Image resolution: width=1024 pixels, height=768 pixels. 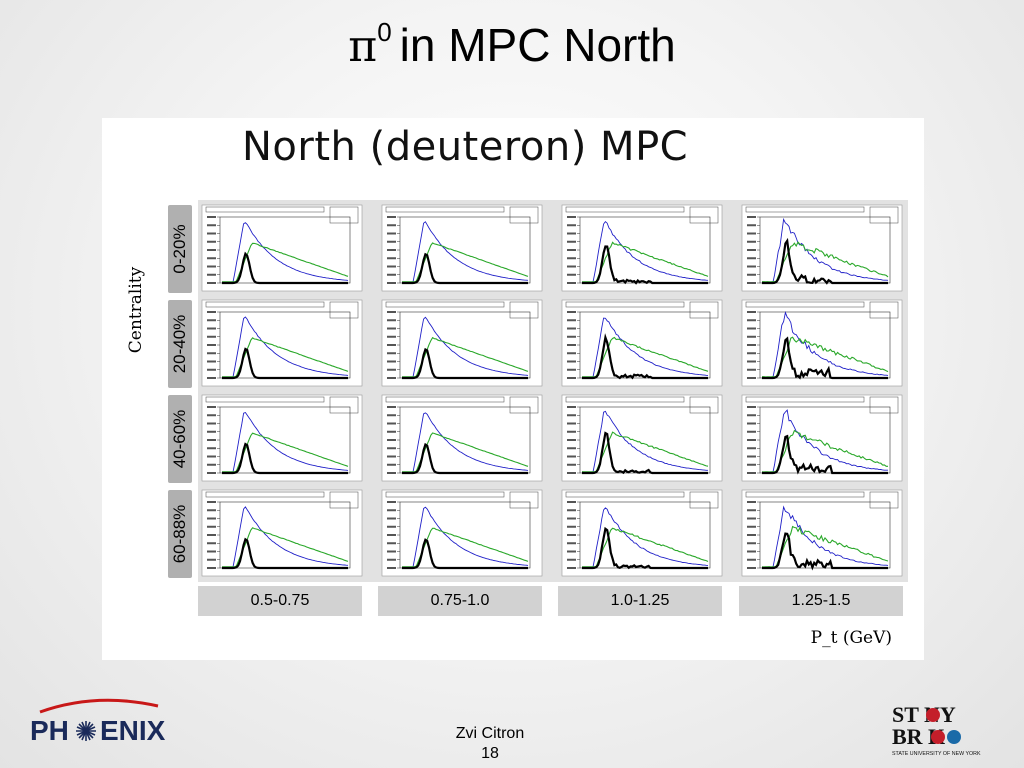 I want to click on row-label-2: 40-60%, so click(x=180, y=439).